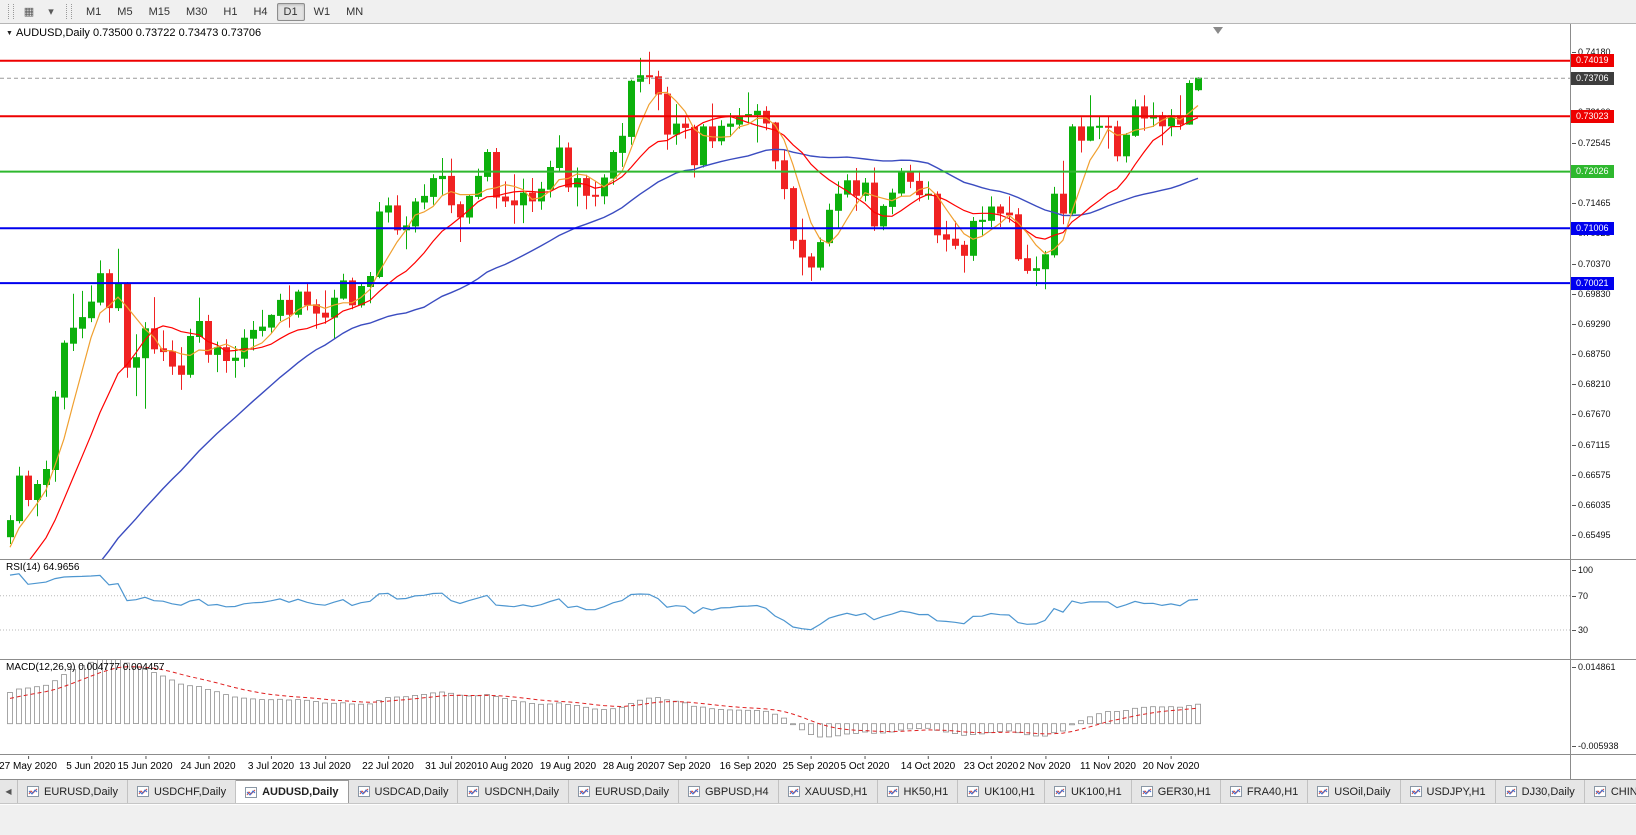 Image resolution: width=1636 pixels, height=835 pixels. Describe the element at coordinates (631, 764) in the screenshot. I see `date-tick-label: 28 Aug 2020` at that location.